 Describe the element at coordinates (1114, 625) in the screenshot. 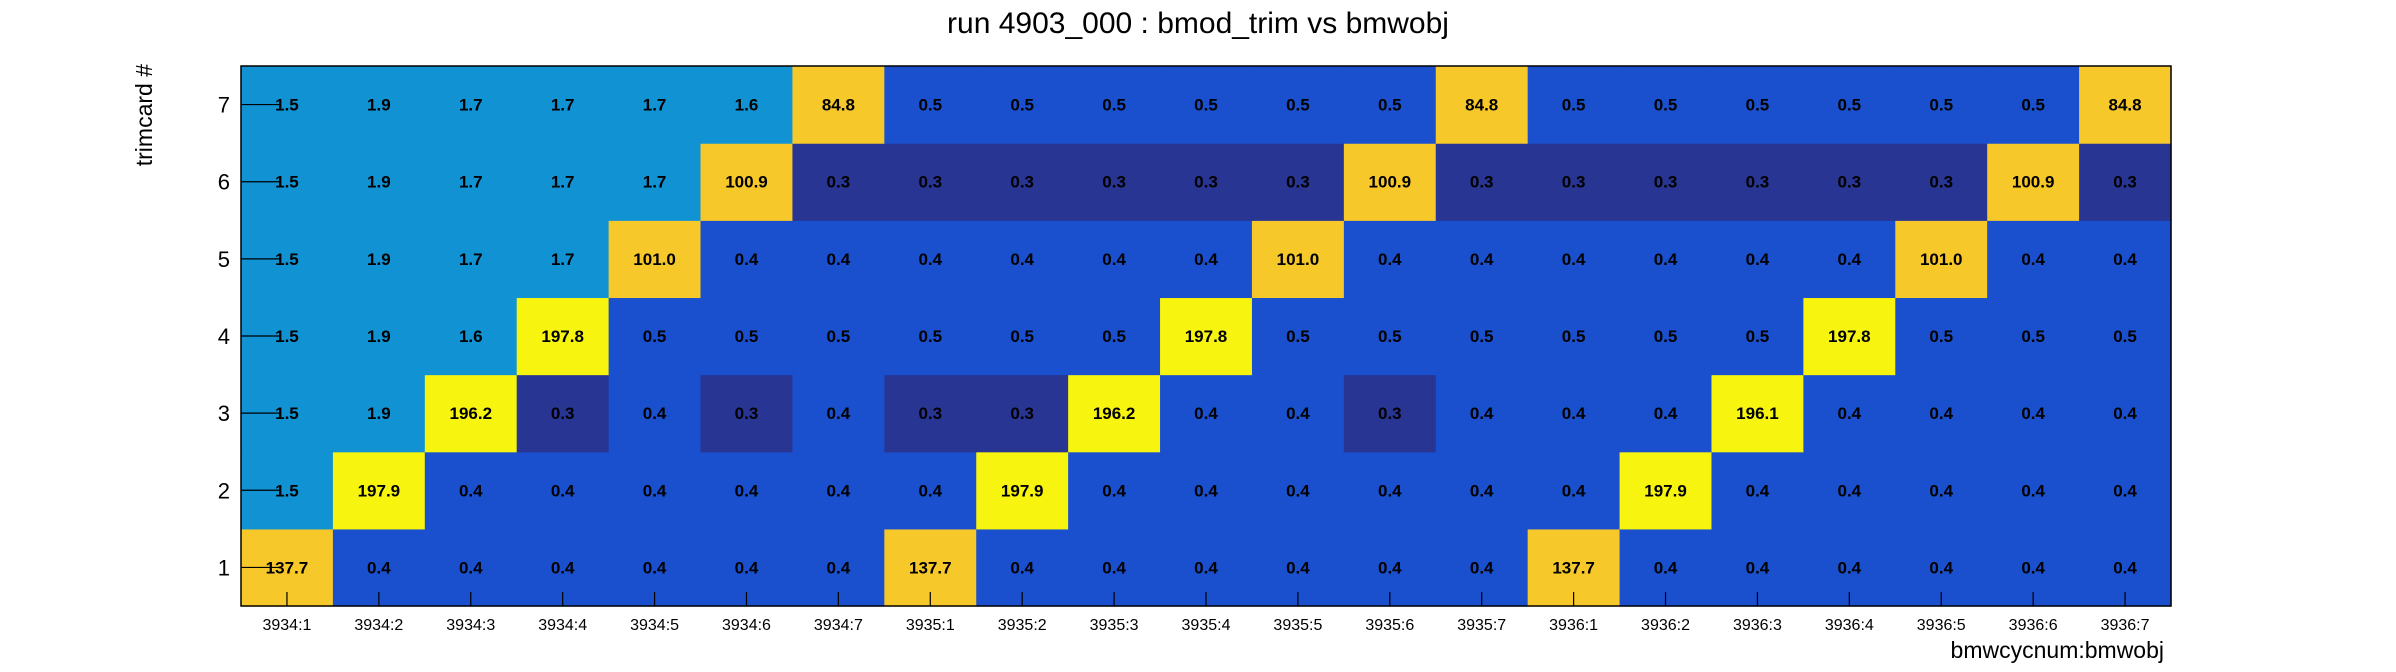

I see `x-tick-label: 3935:3` at that location.